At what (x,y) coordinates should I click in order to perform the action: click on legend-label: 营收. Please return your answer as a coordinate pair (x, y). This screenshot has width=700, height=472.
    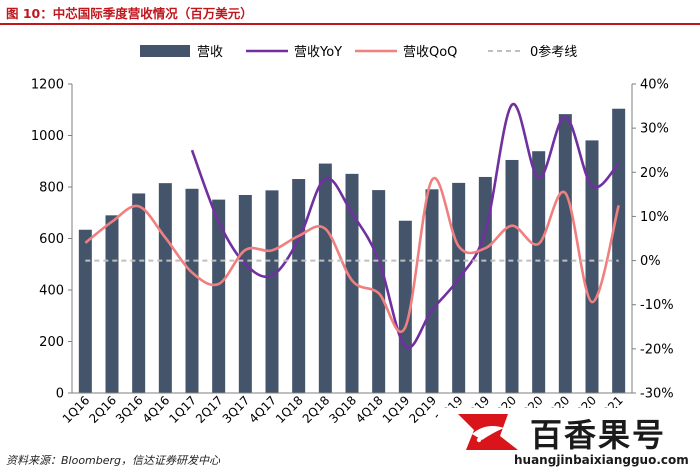
    Looking at the image, I should click on (210, 52).